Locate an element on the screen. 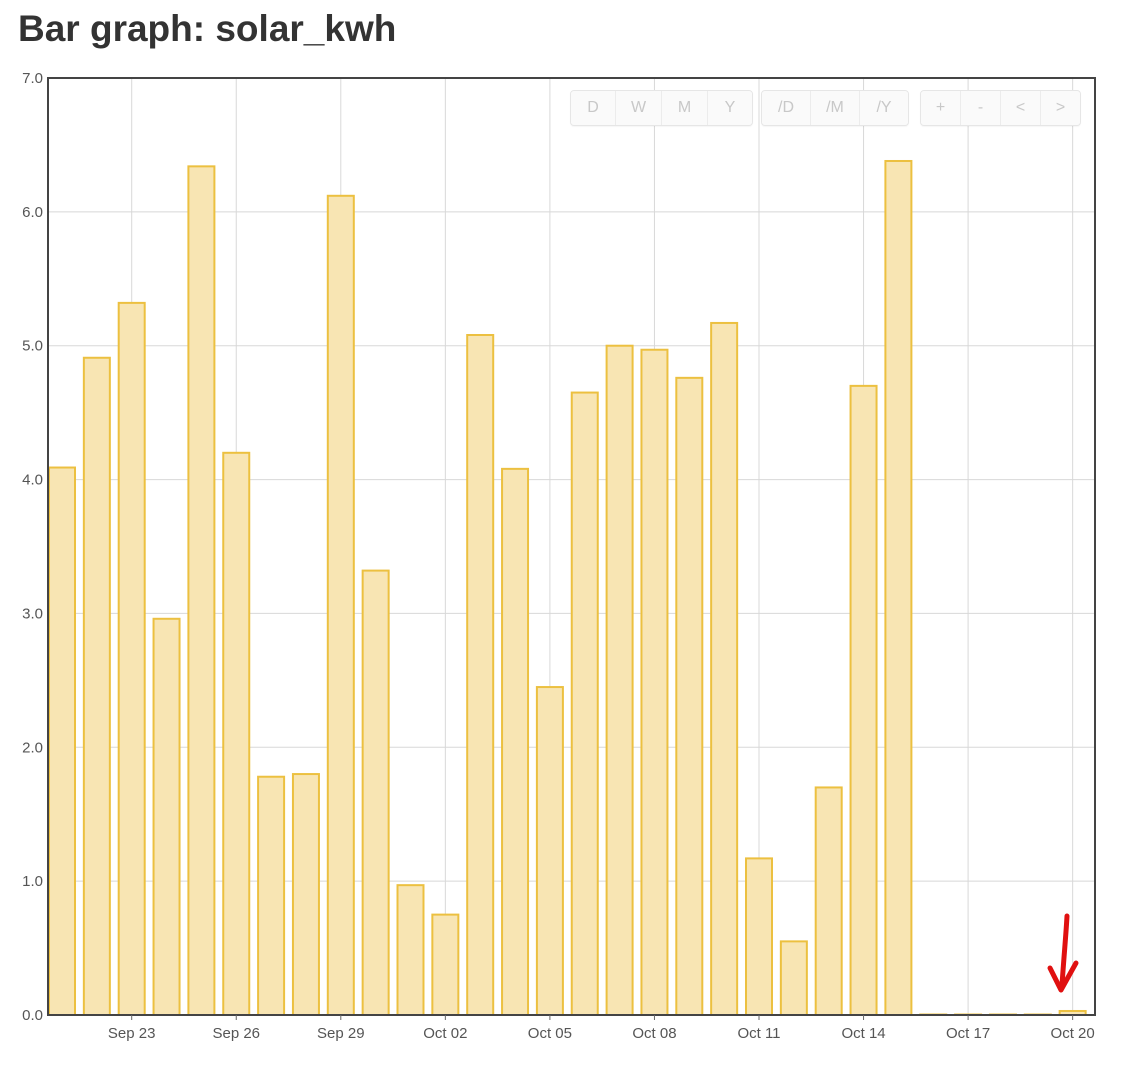  x-tick-label: Oct 02 is located at coordinates (445, 1033).